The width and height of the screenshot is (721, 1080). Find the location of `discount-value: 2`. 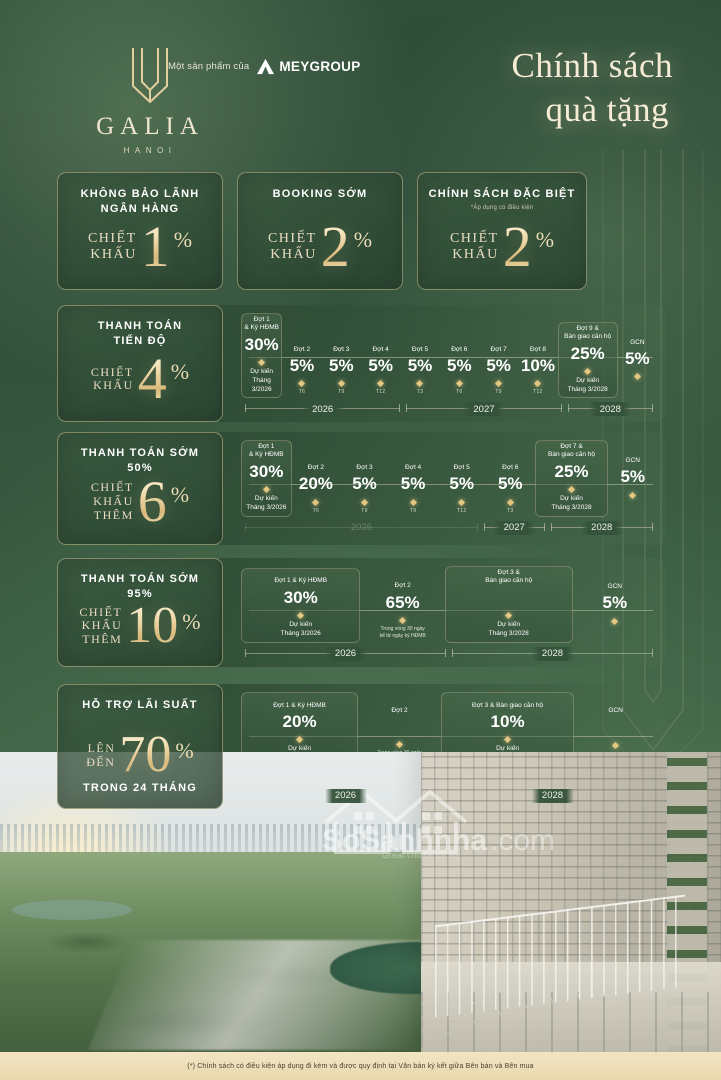

discount-value: 2 is located at coordinates (517, 246).